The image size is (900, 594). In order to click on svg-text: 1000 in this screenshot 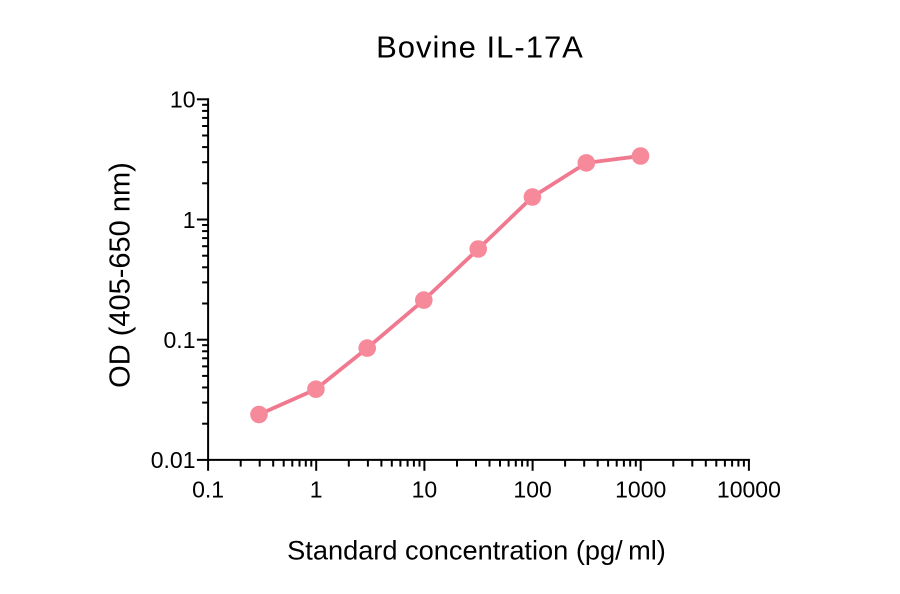, I will do `click(640, 490)`.